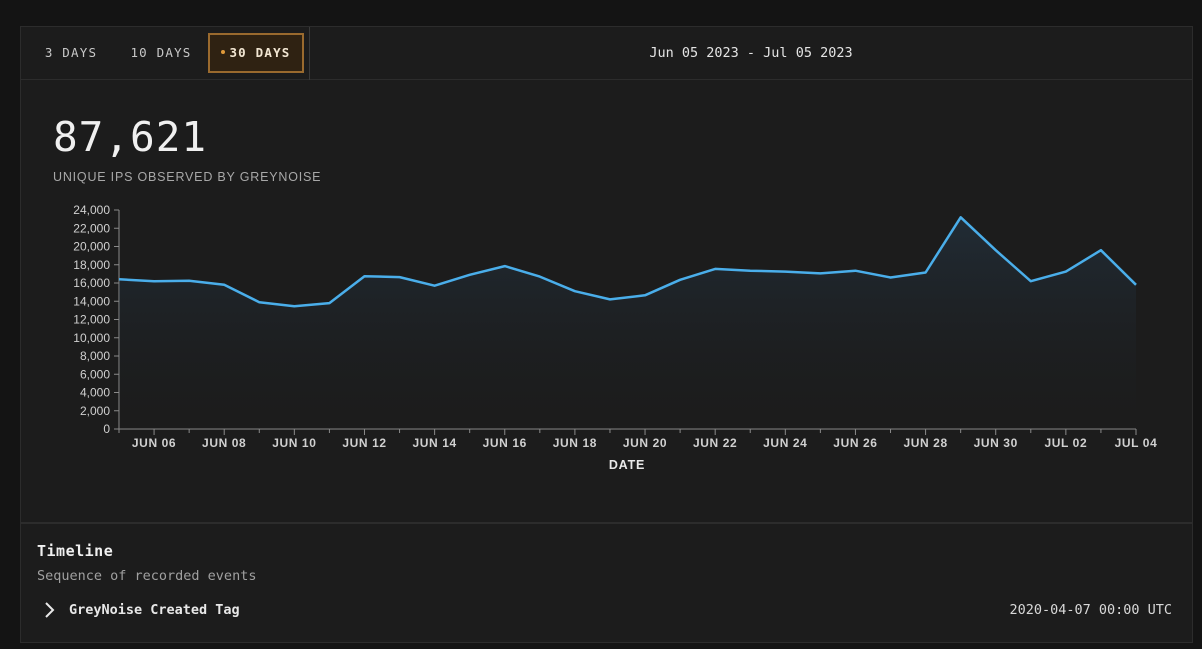 The width and height of the screenshot is (1202, 649). Describe the element at coordinates (505, 443) in the screenshot. I see `x-tick-label: JUN 16` at that location.